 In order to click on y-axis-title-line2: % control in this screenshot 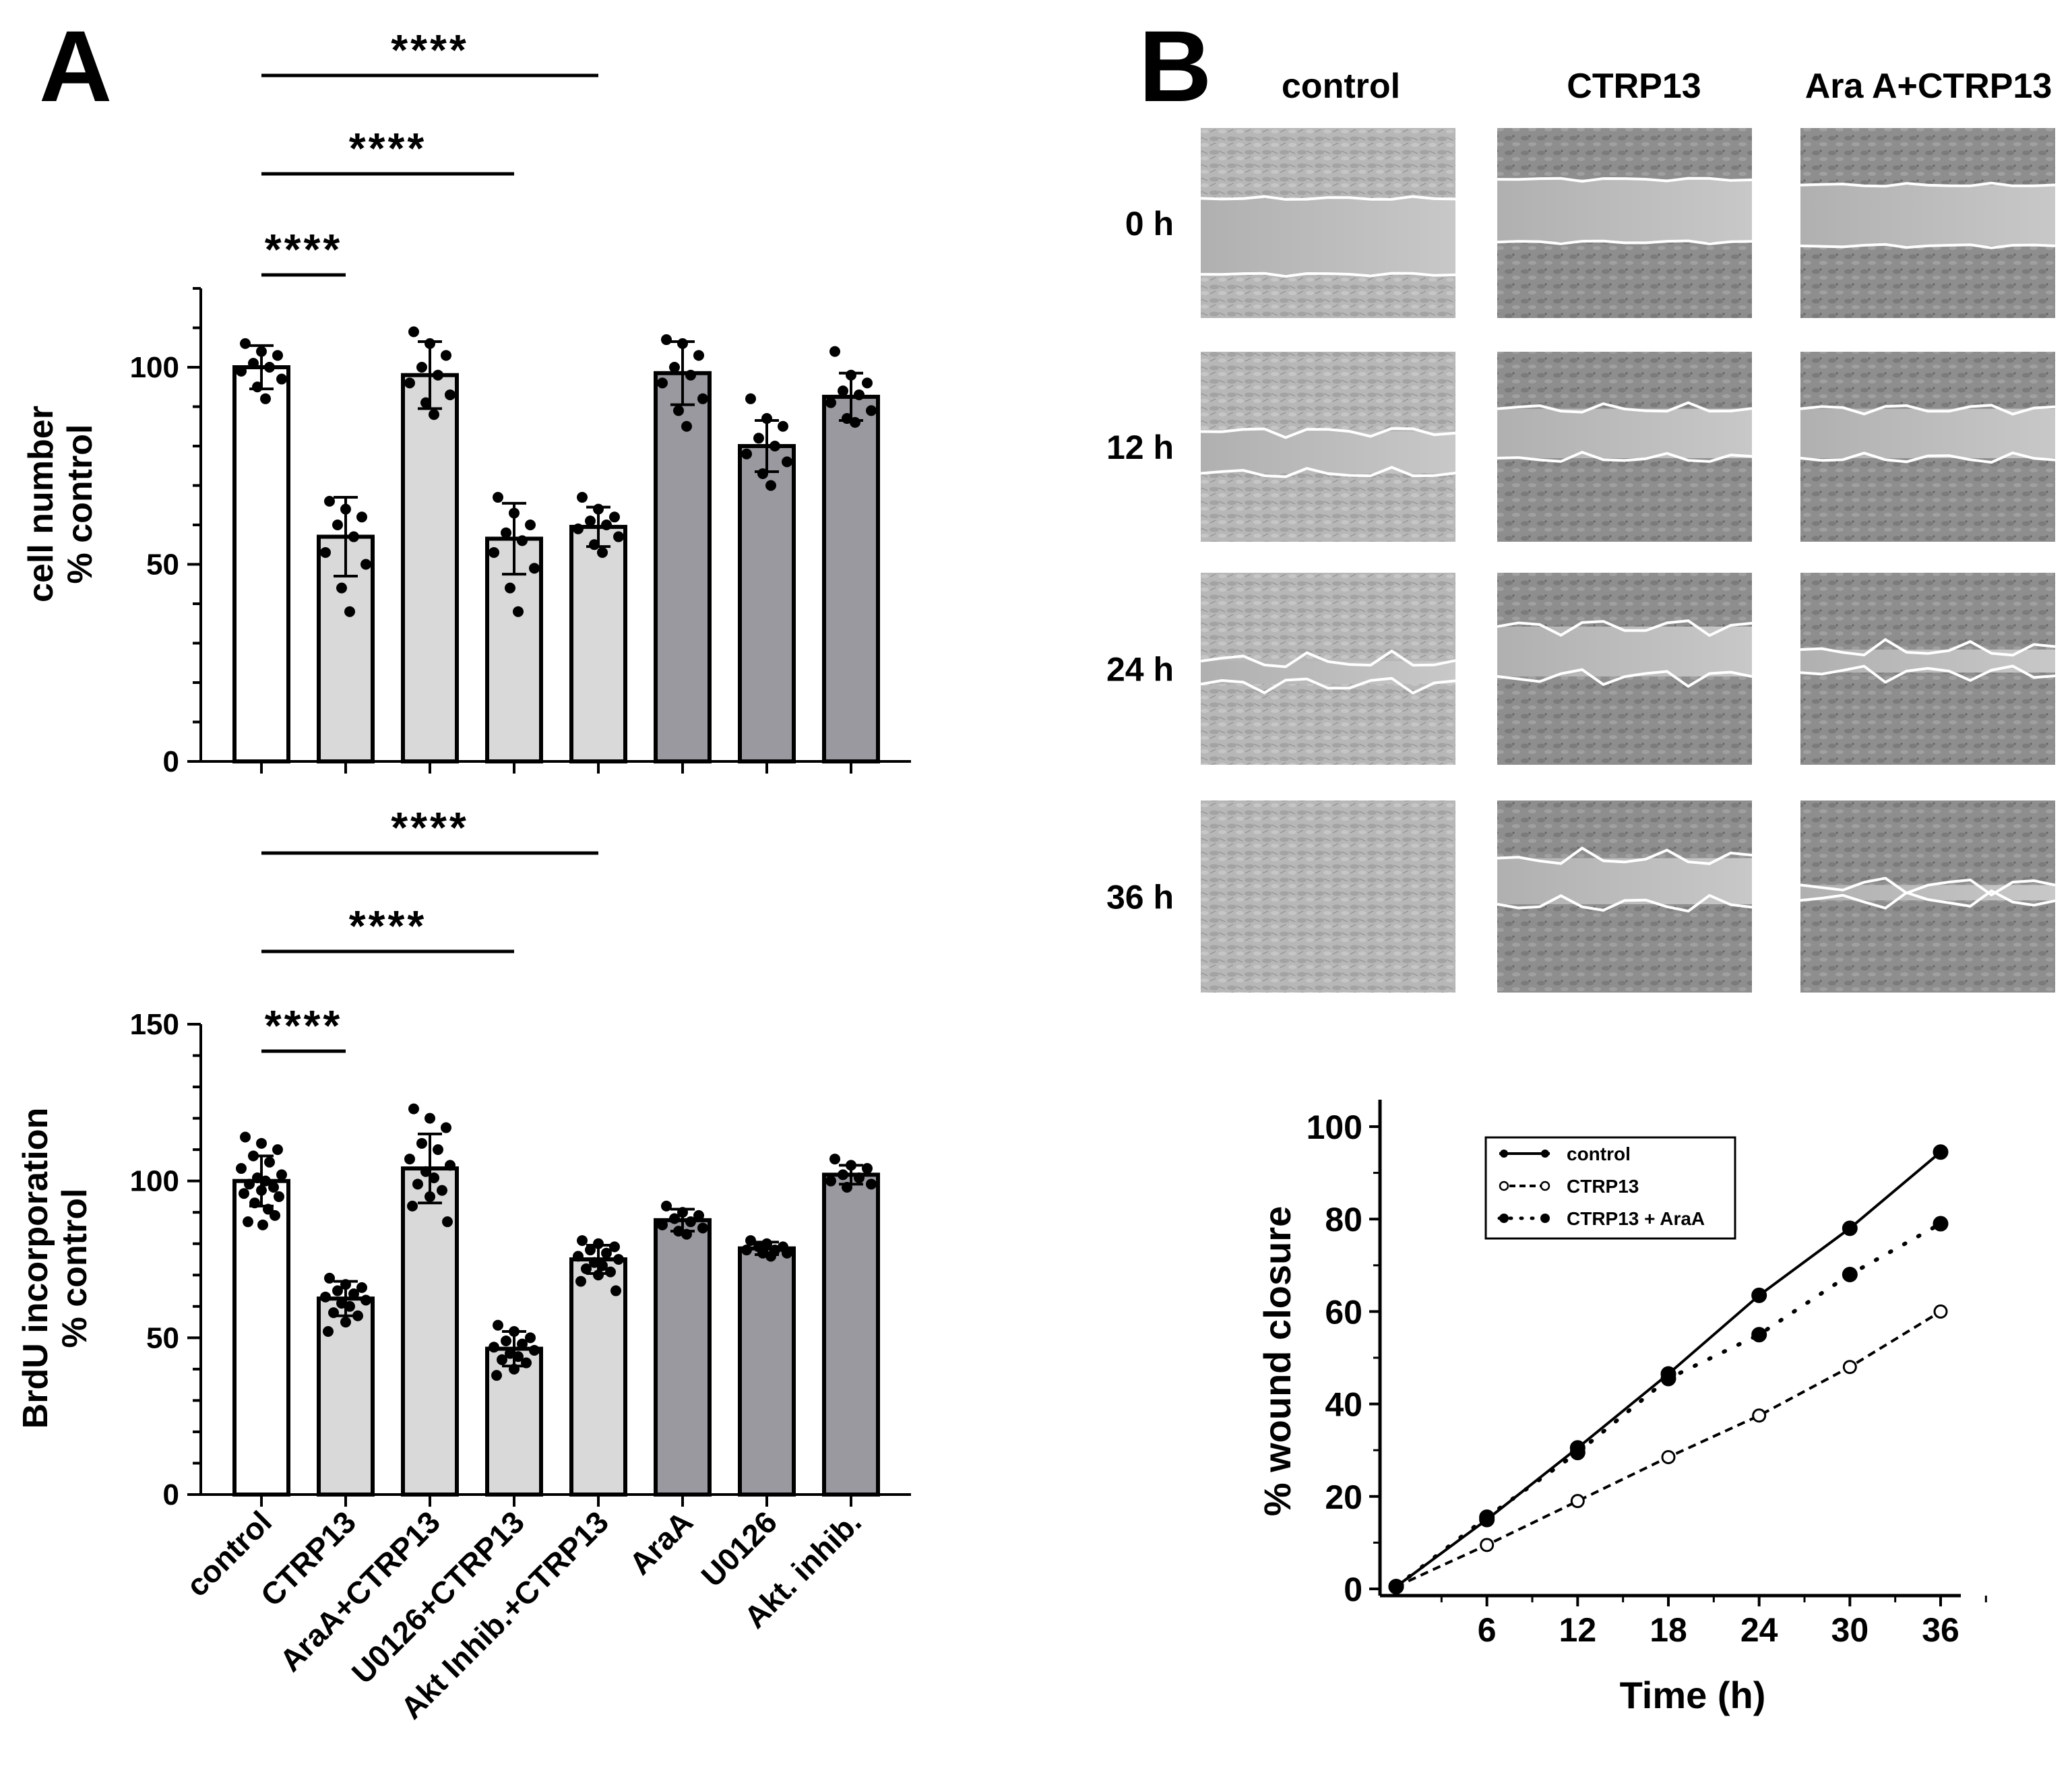, I will do `click(74, 1268)`.